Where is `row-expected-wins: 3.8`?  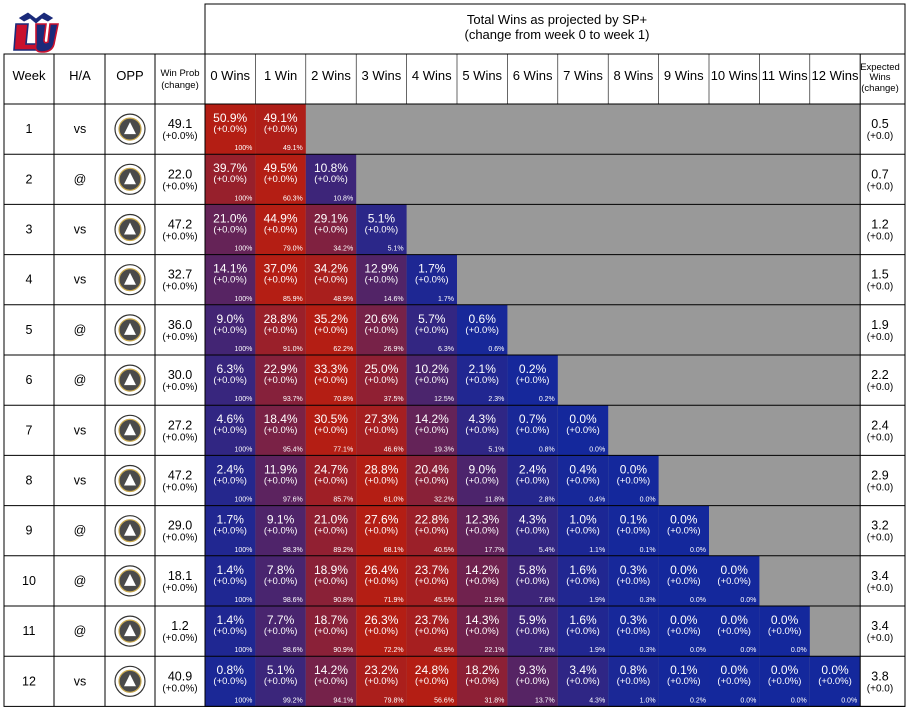 row-expected-wins: 3.8 is located at coordinates (879, 676).